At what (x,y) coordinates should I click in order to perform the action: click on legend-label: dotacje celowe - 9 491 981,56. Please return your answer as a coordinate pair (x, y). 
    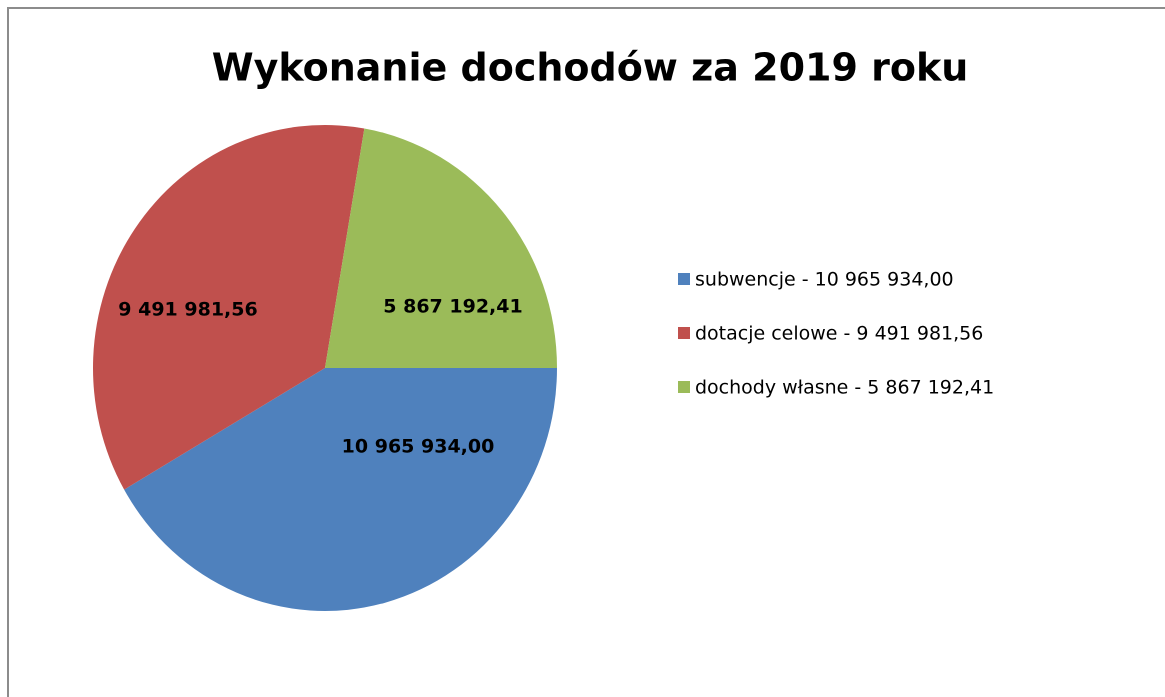
    Looking at the image, I should click on (839, 334).